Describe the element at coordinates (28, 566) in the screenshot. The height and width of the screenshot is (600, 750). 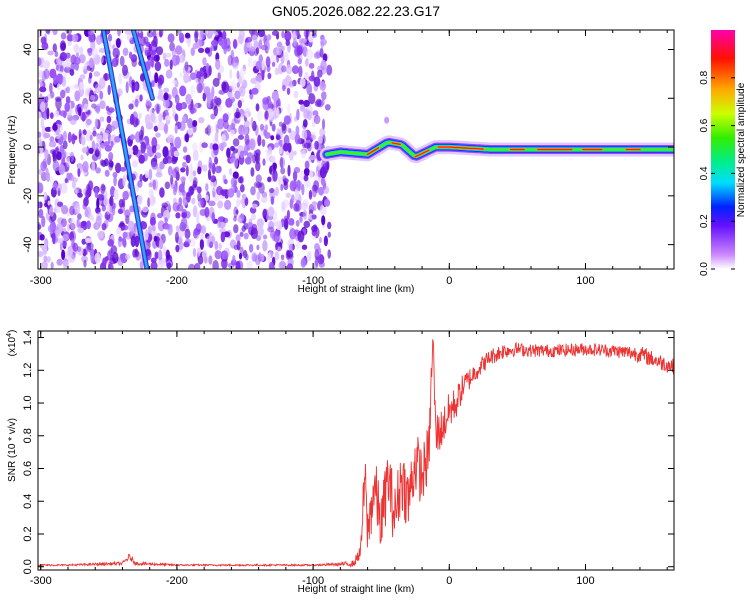
I see `snr-ytick-label: 0.0` at that location.